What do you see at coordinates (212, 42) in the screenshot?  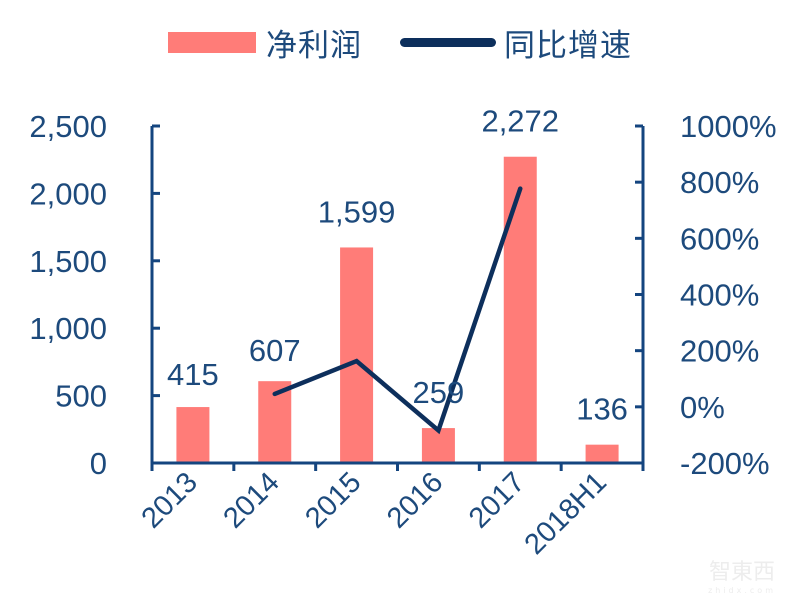 I see `bar-swatch-icon` at bounding box center [212, 42].